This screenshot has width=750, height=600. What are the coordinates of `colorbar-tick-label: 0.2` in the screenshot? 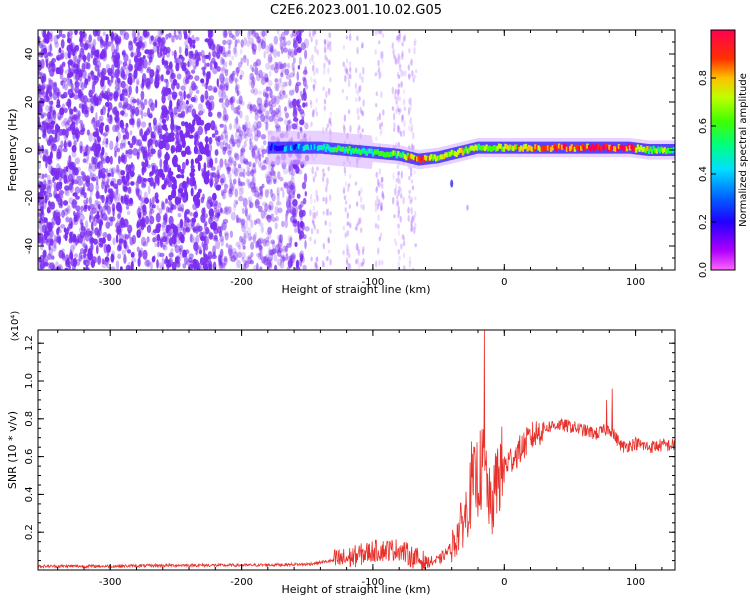 It's located at (703, 222).